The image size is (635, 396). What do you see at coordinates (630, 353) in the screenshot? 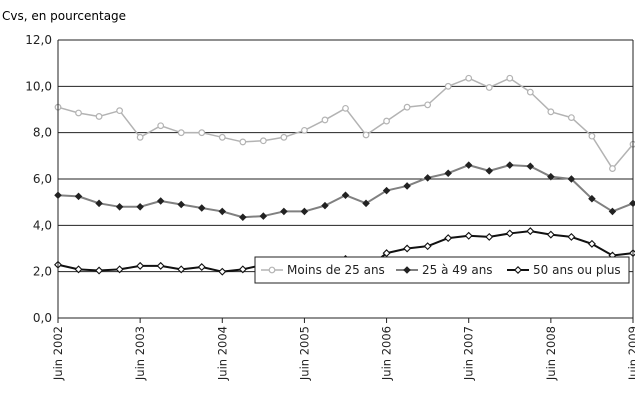
I see `x-tick-label: Juin 2009` at bounding box center [630, 353].